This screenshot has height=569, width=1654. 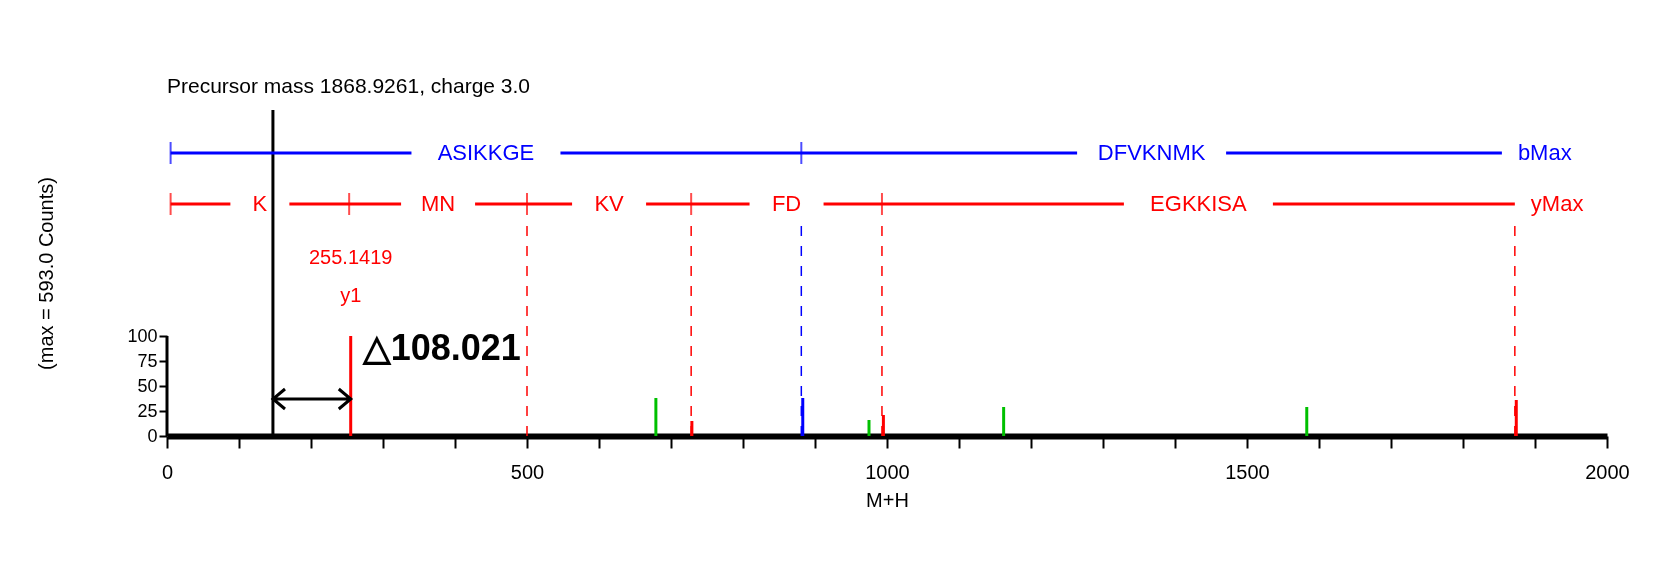 I want to click on y-tick-label: 0, so click(x=152, y=435).